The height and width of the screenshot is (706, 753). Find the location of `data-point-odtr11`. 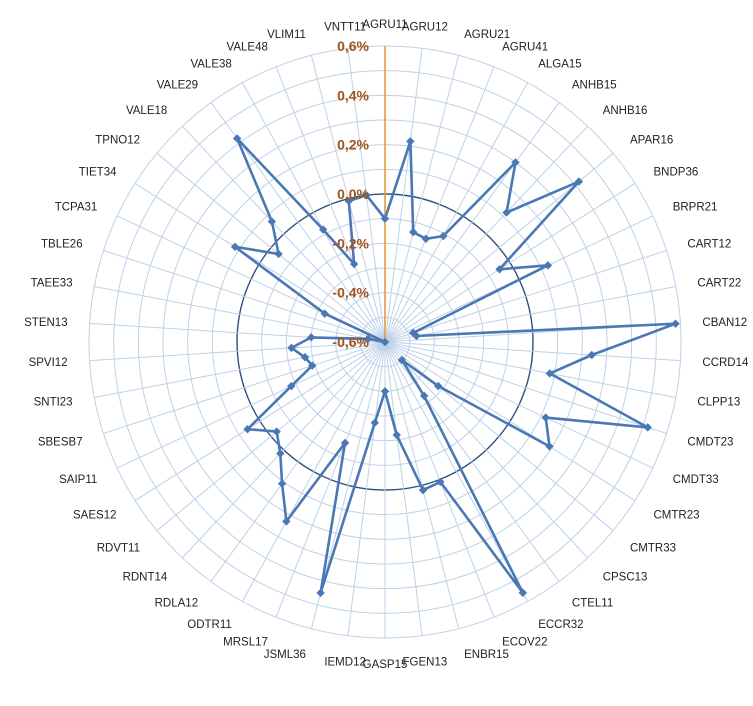

data-point-odtr11 is located at coordinates (286, 521).